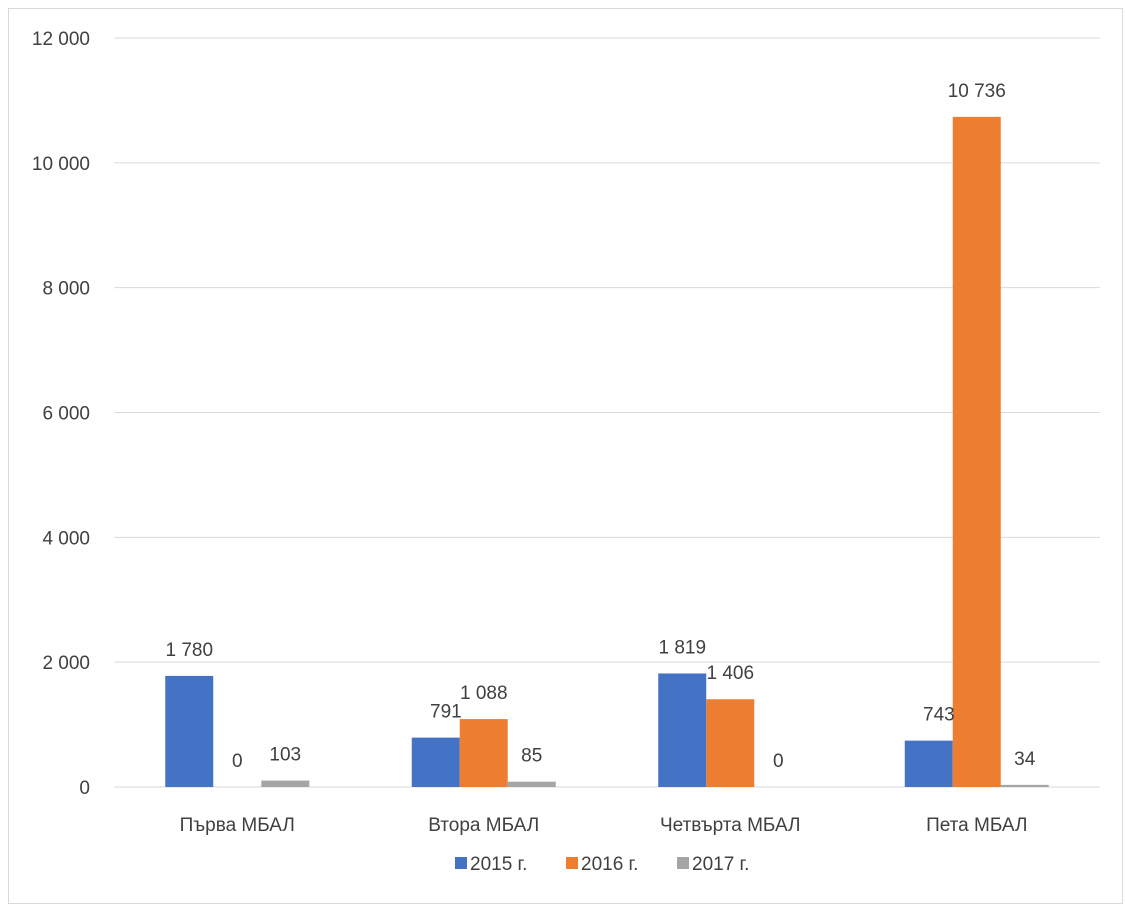 The image size is (1125, 906). Describe the element at coordinates (446, 712) in the screenshot. I see `data-label: 791` at that location.